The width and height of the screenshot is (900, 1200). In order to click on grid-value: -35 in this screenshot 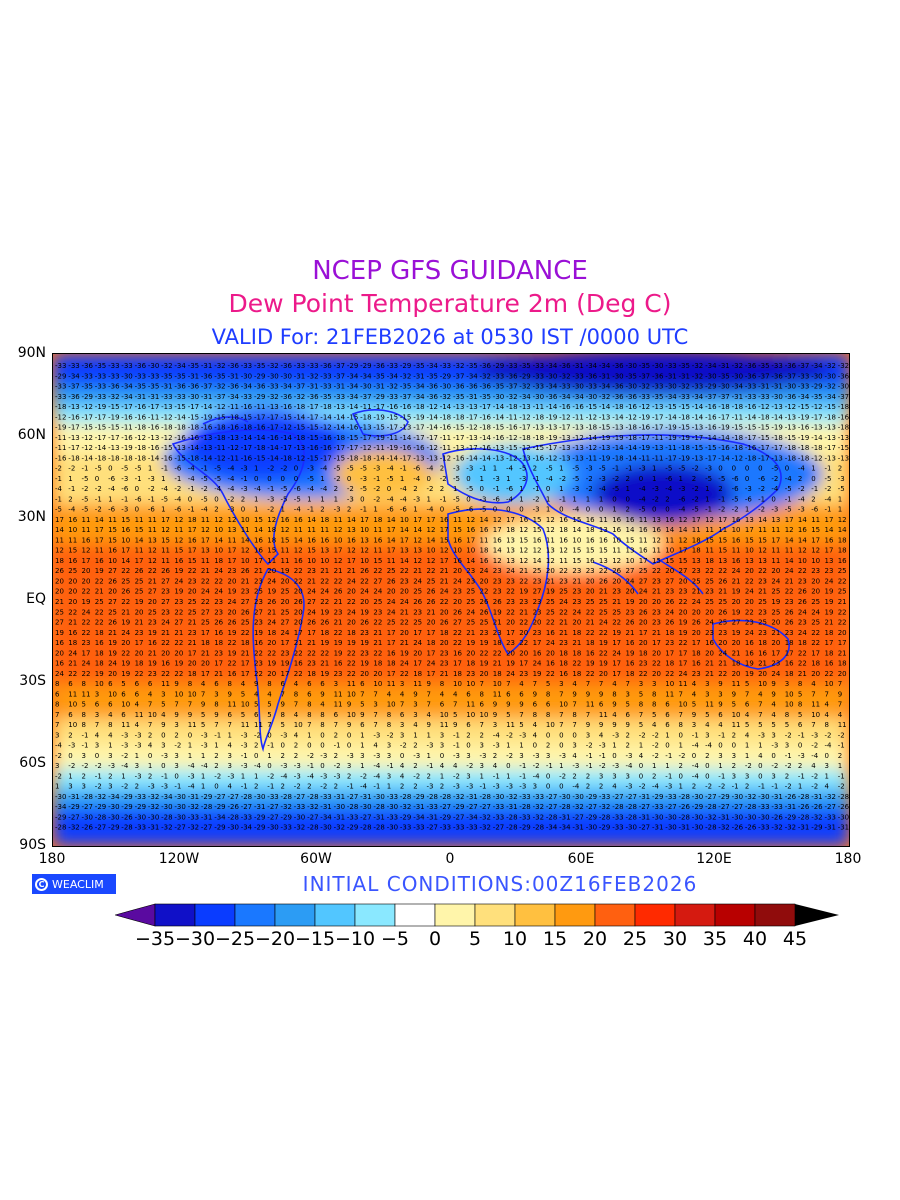, I will do `click(723, 376)`.